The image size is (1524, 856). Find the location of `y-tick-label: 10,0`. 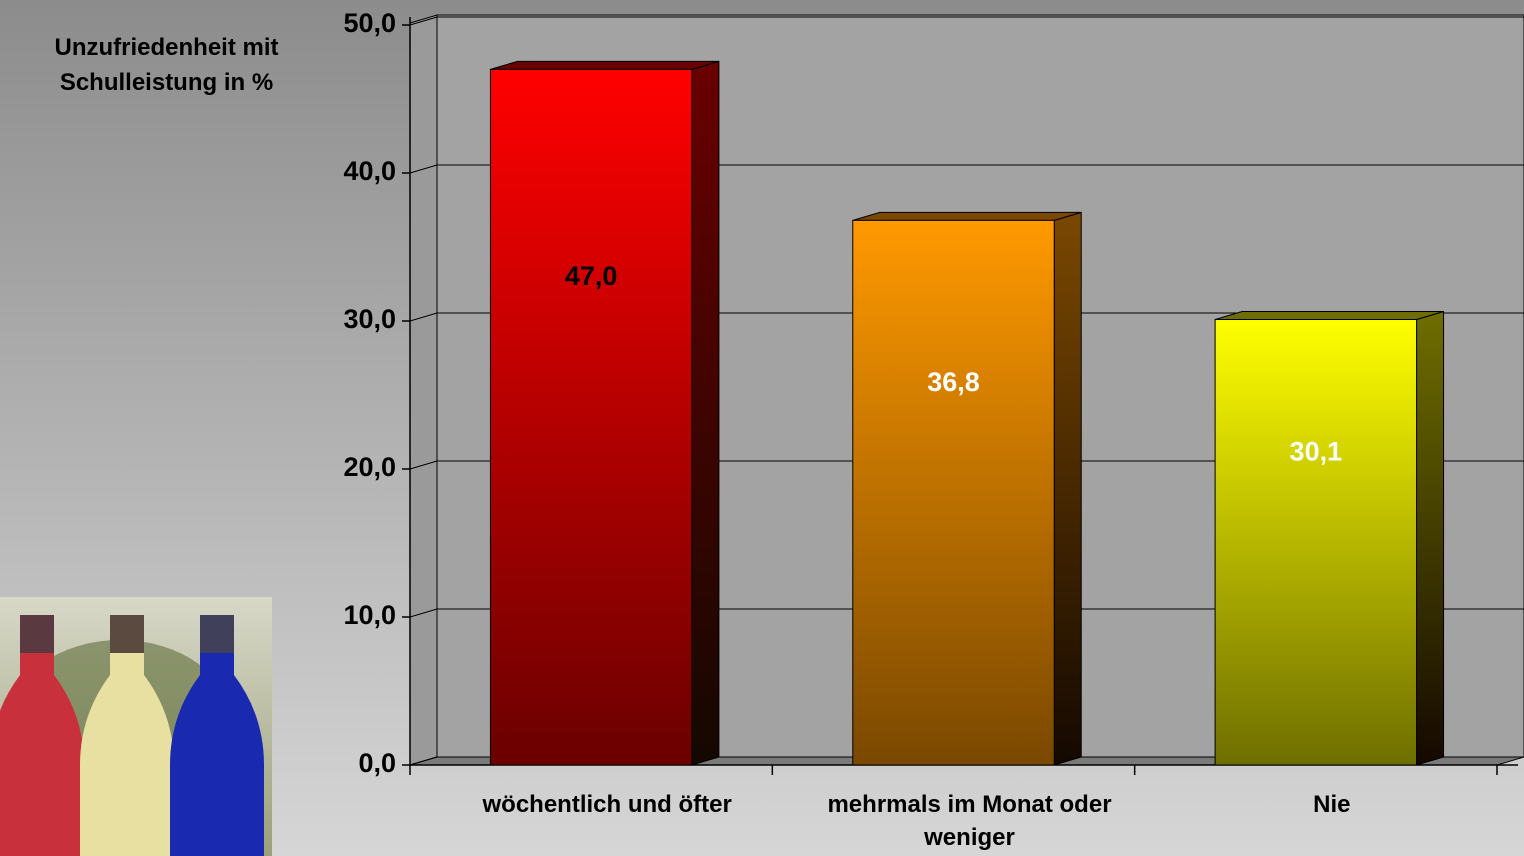

y-tick-label: 10,0 is located at coordinates (369, 615).